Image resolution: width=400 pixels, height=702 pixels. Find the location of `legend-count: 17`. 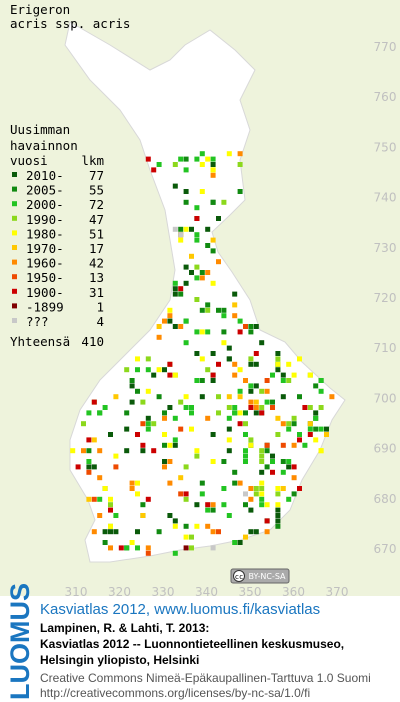

legend-count: 17 is located at coordinates (96, 248).